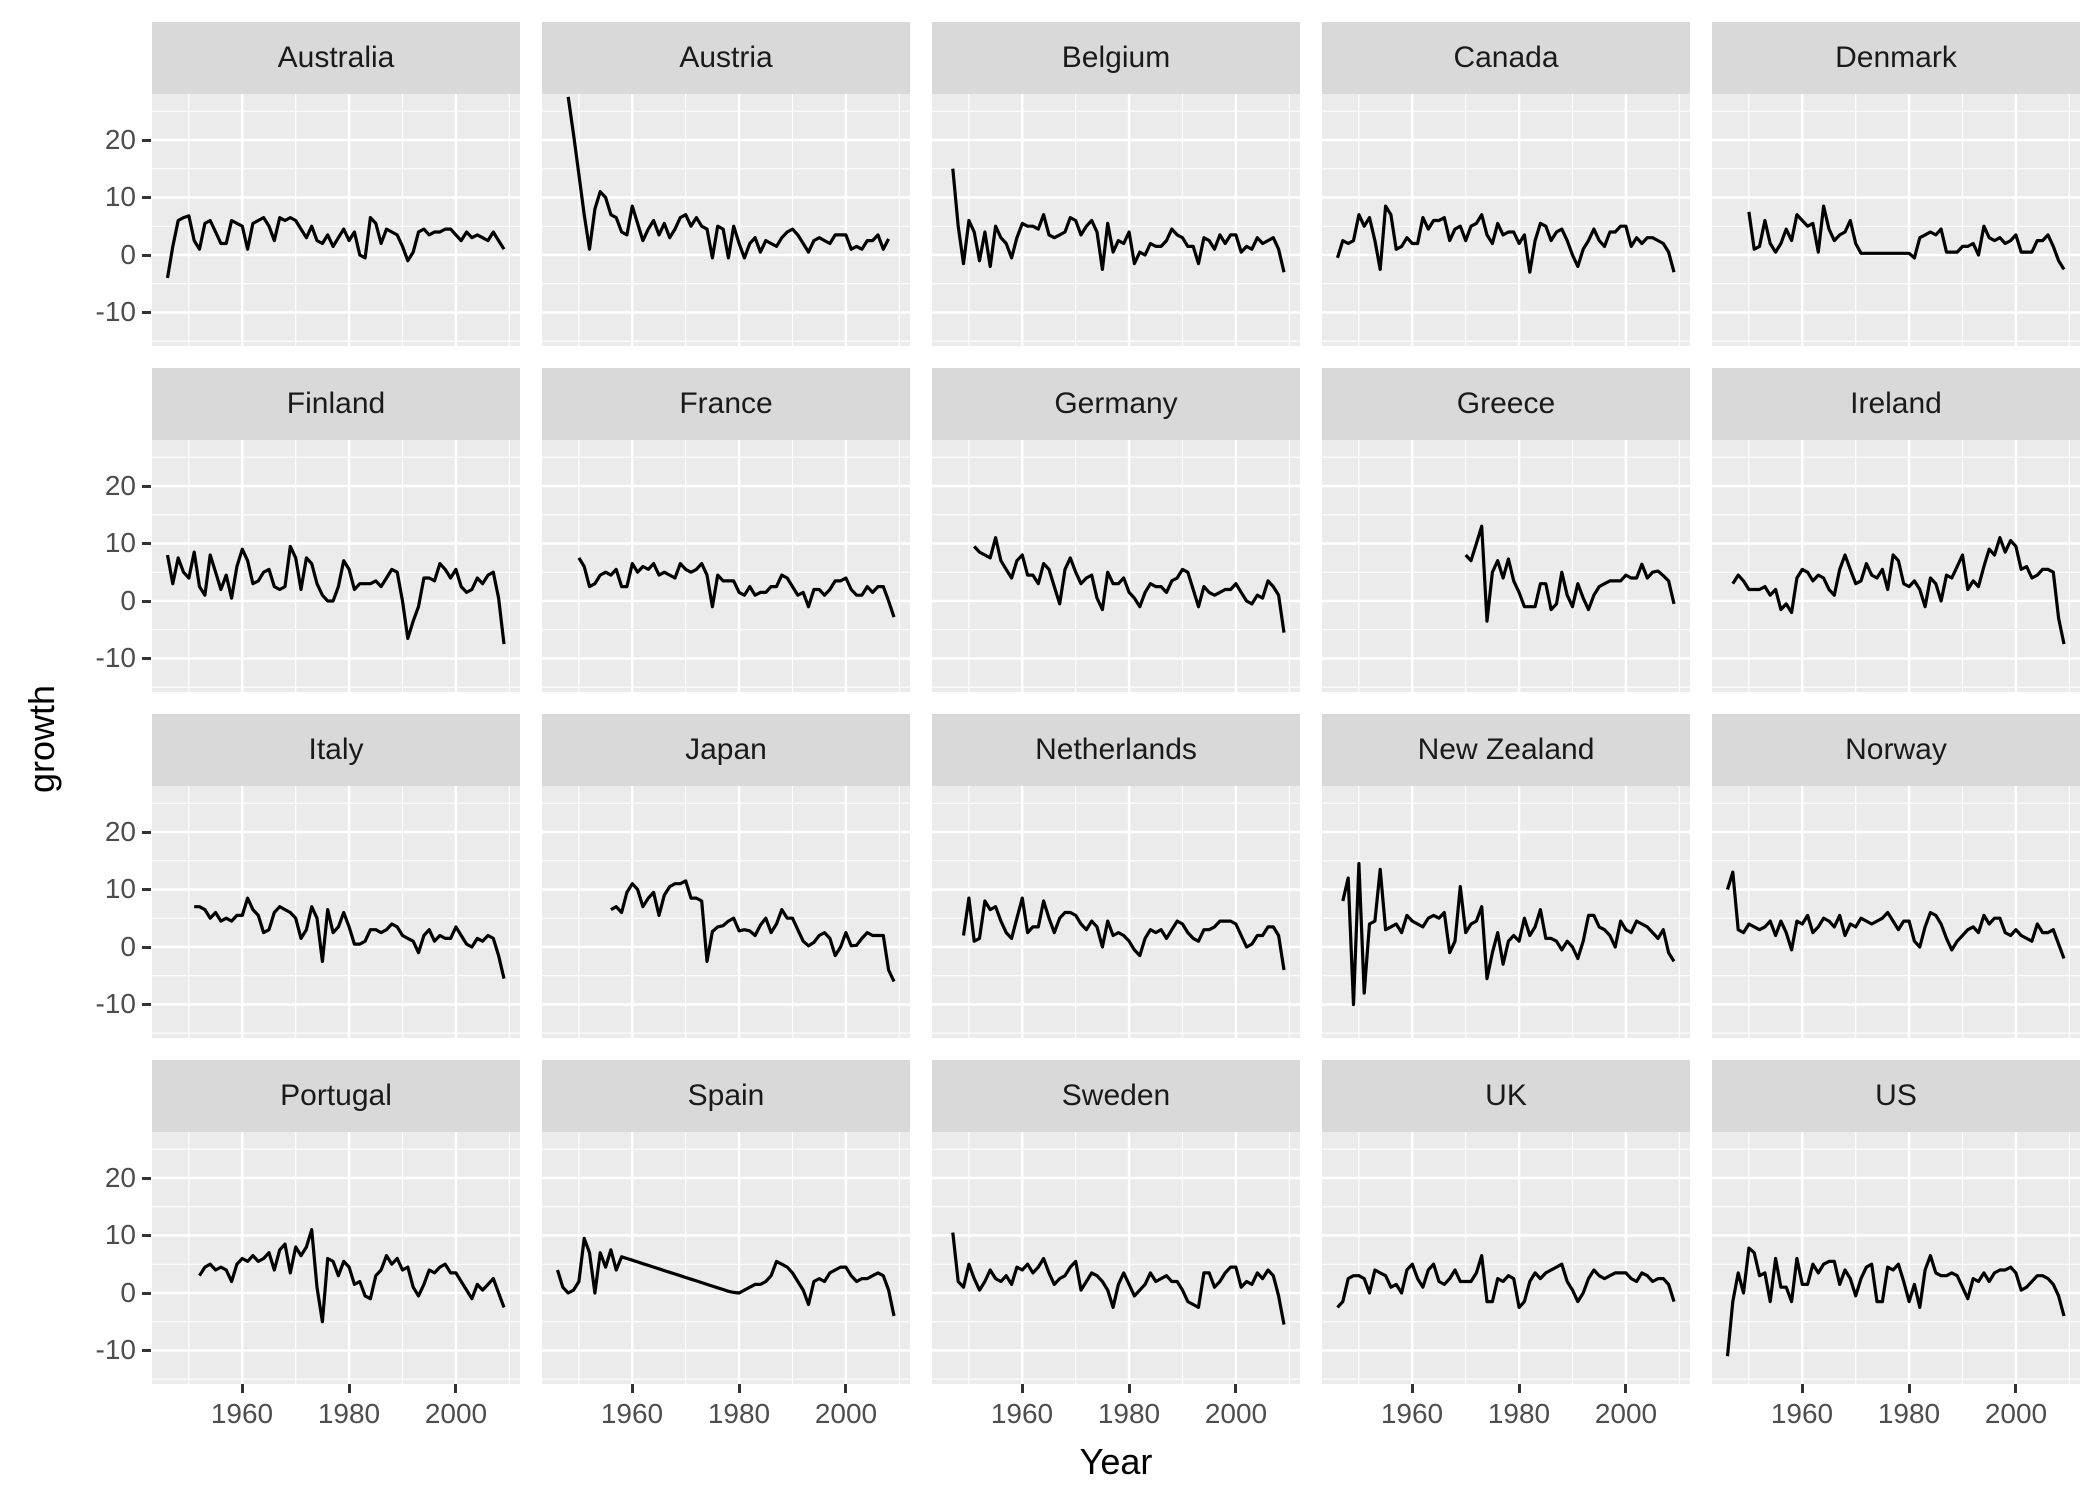 Image resolution: width=2100 pixels, height=1500 pixels. Describe the element at coordinates (41, 739) in the screenshot. I see `y-axis-title: growth` at that location.